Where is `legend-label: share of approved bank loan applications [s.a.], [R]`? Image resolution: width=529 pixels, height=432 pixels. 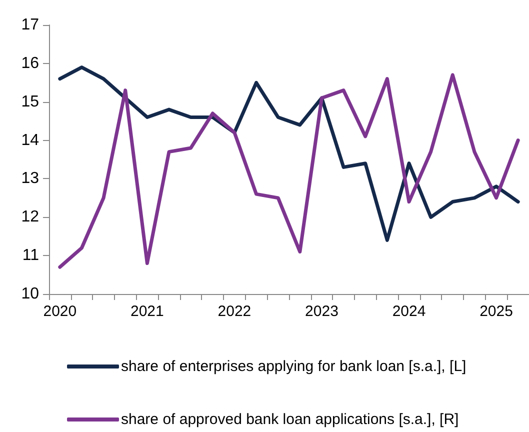 legend-label: share of approved bank loan applications [s.a.], [R] is located at coordinates (290, 419).